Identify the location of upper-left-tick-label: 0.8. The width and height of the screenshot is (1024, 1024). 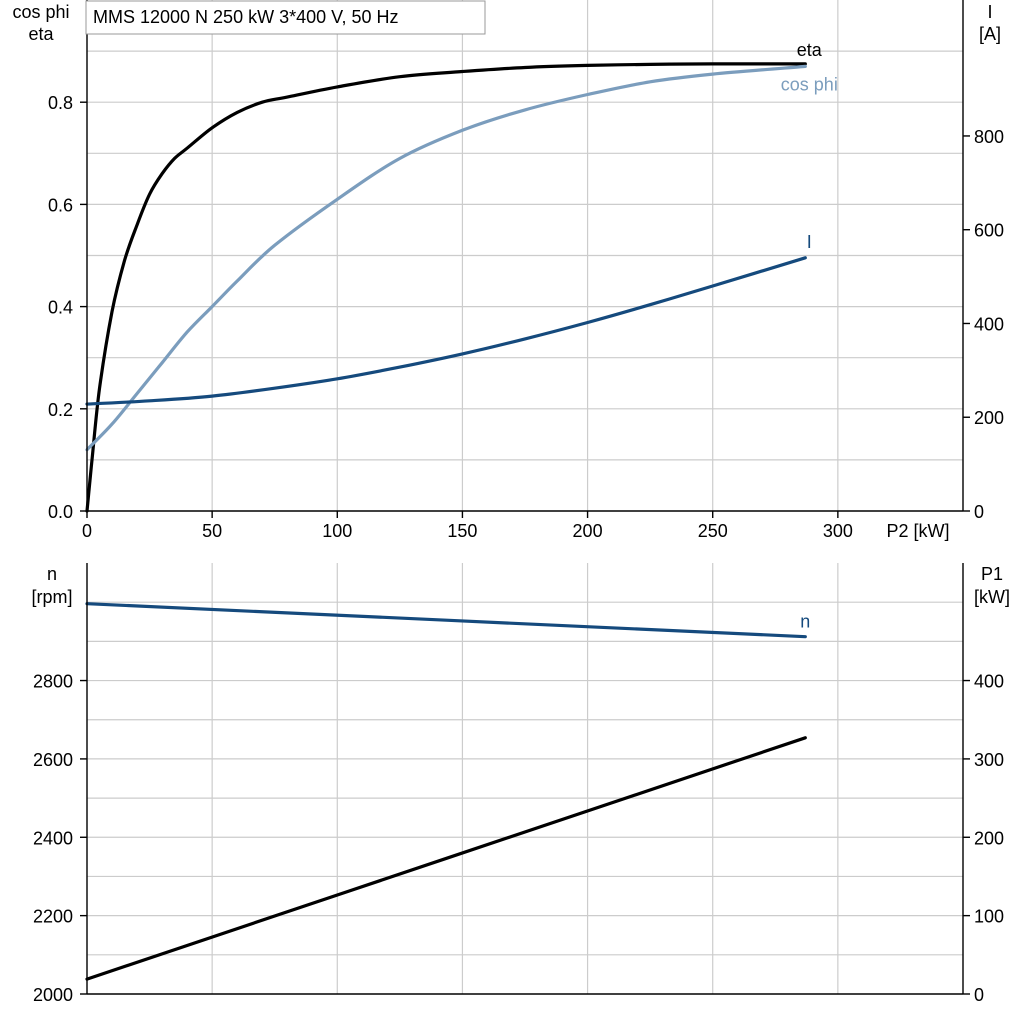
(60, 103).